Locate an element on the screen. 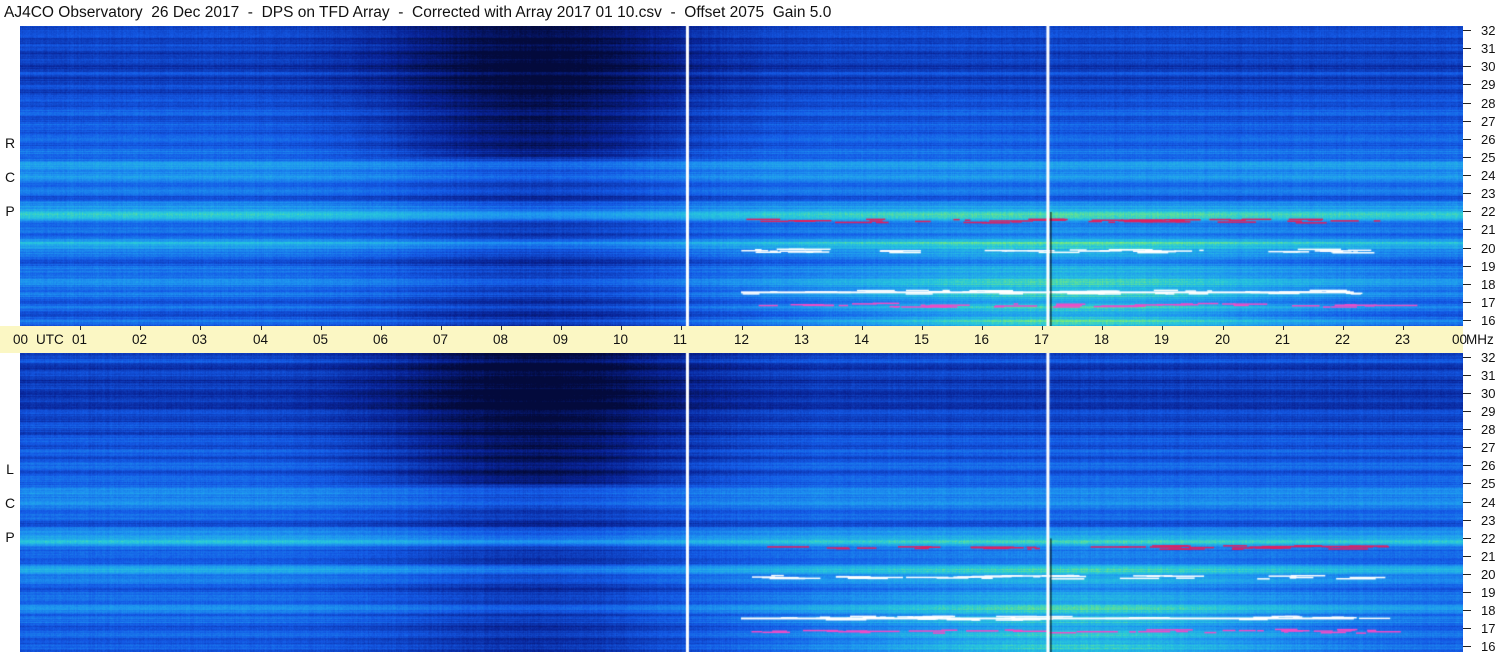 Image resolution: width=1503 pixels, height=672 pixels. time-hour-label: 03 is located at coordinates (200, 339).